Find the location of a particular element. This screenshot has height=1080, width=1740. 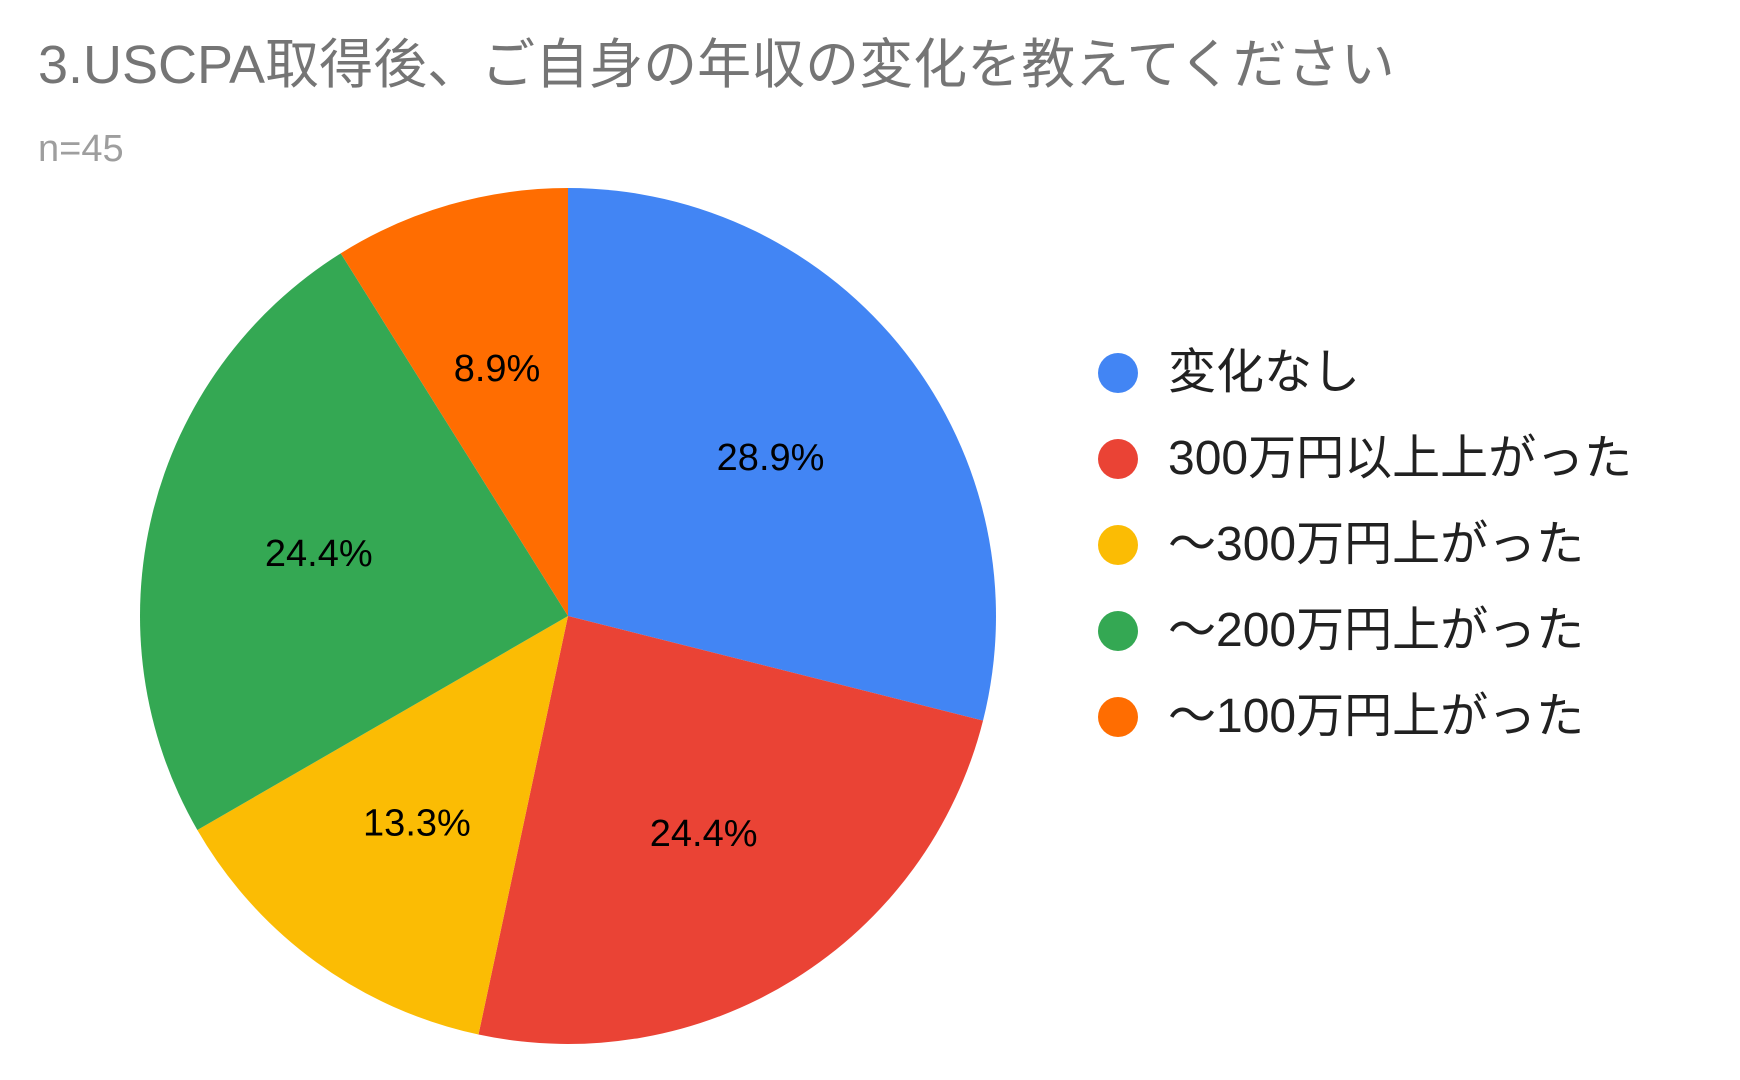

legend-item-2: 〜300万円上がった is located at coordinates (1365, 545).